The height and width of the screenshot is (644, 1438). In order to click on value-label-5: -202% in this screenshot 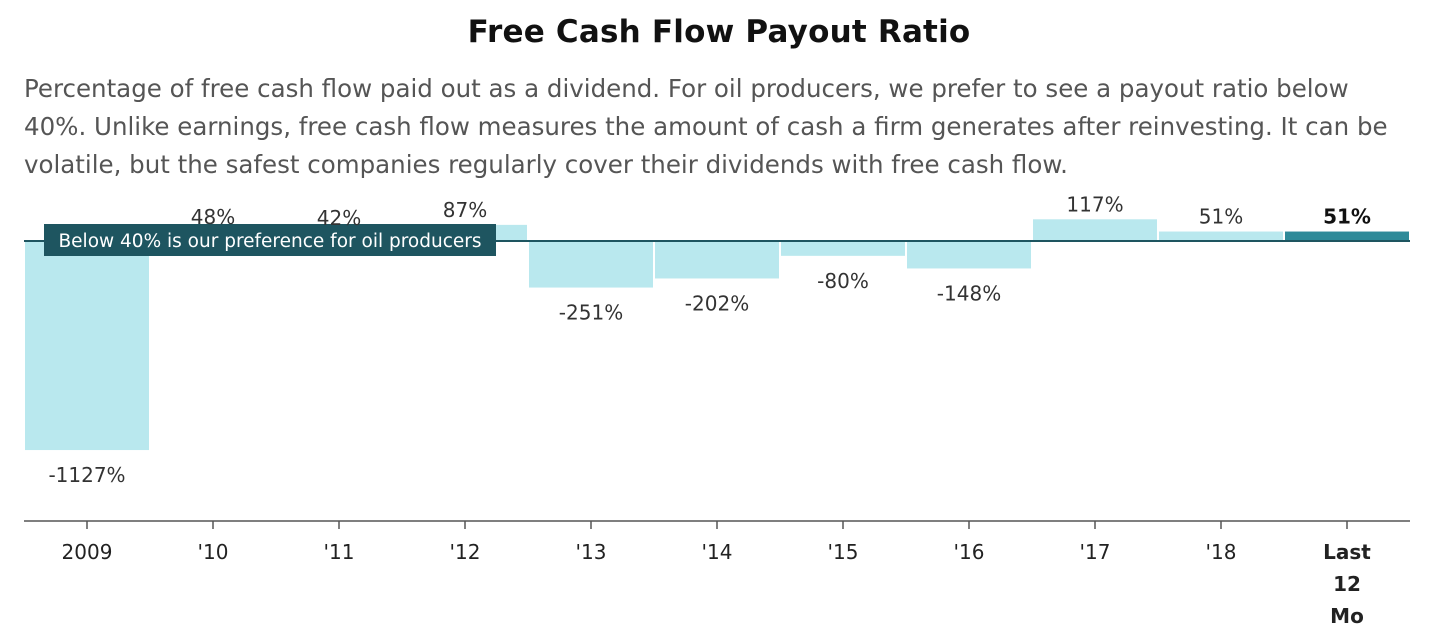, I will do `click(717, 303)`.